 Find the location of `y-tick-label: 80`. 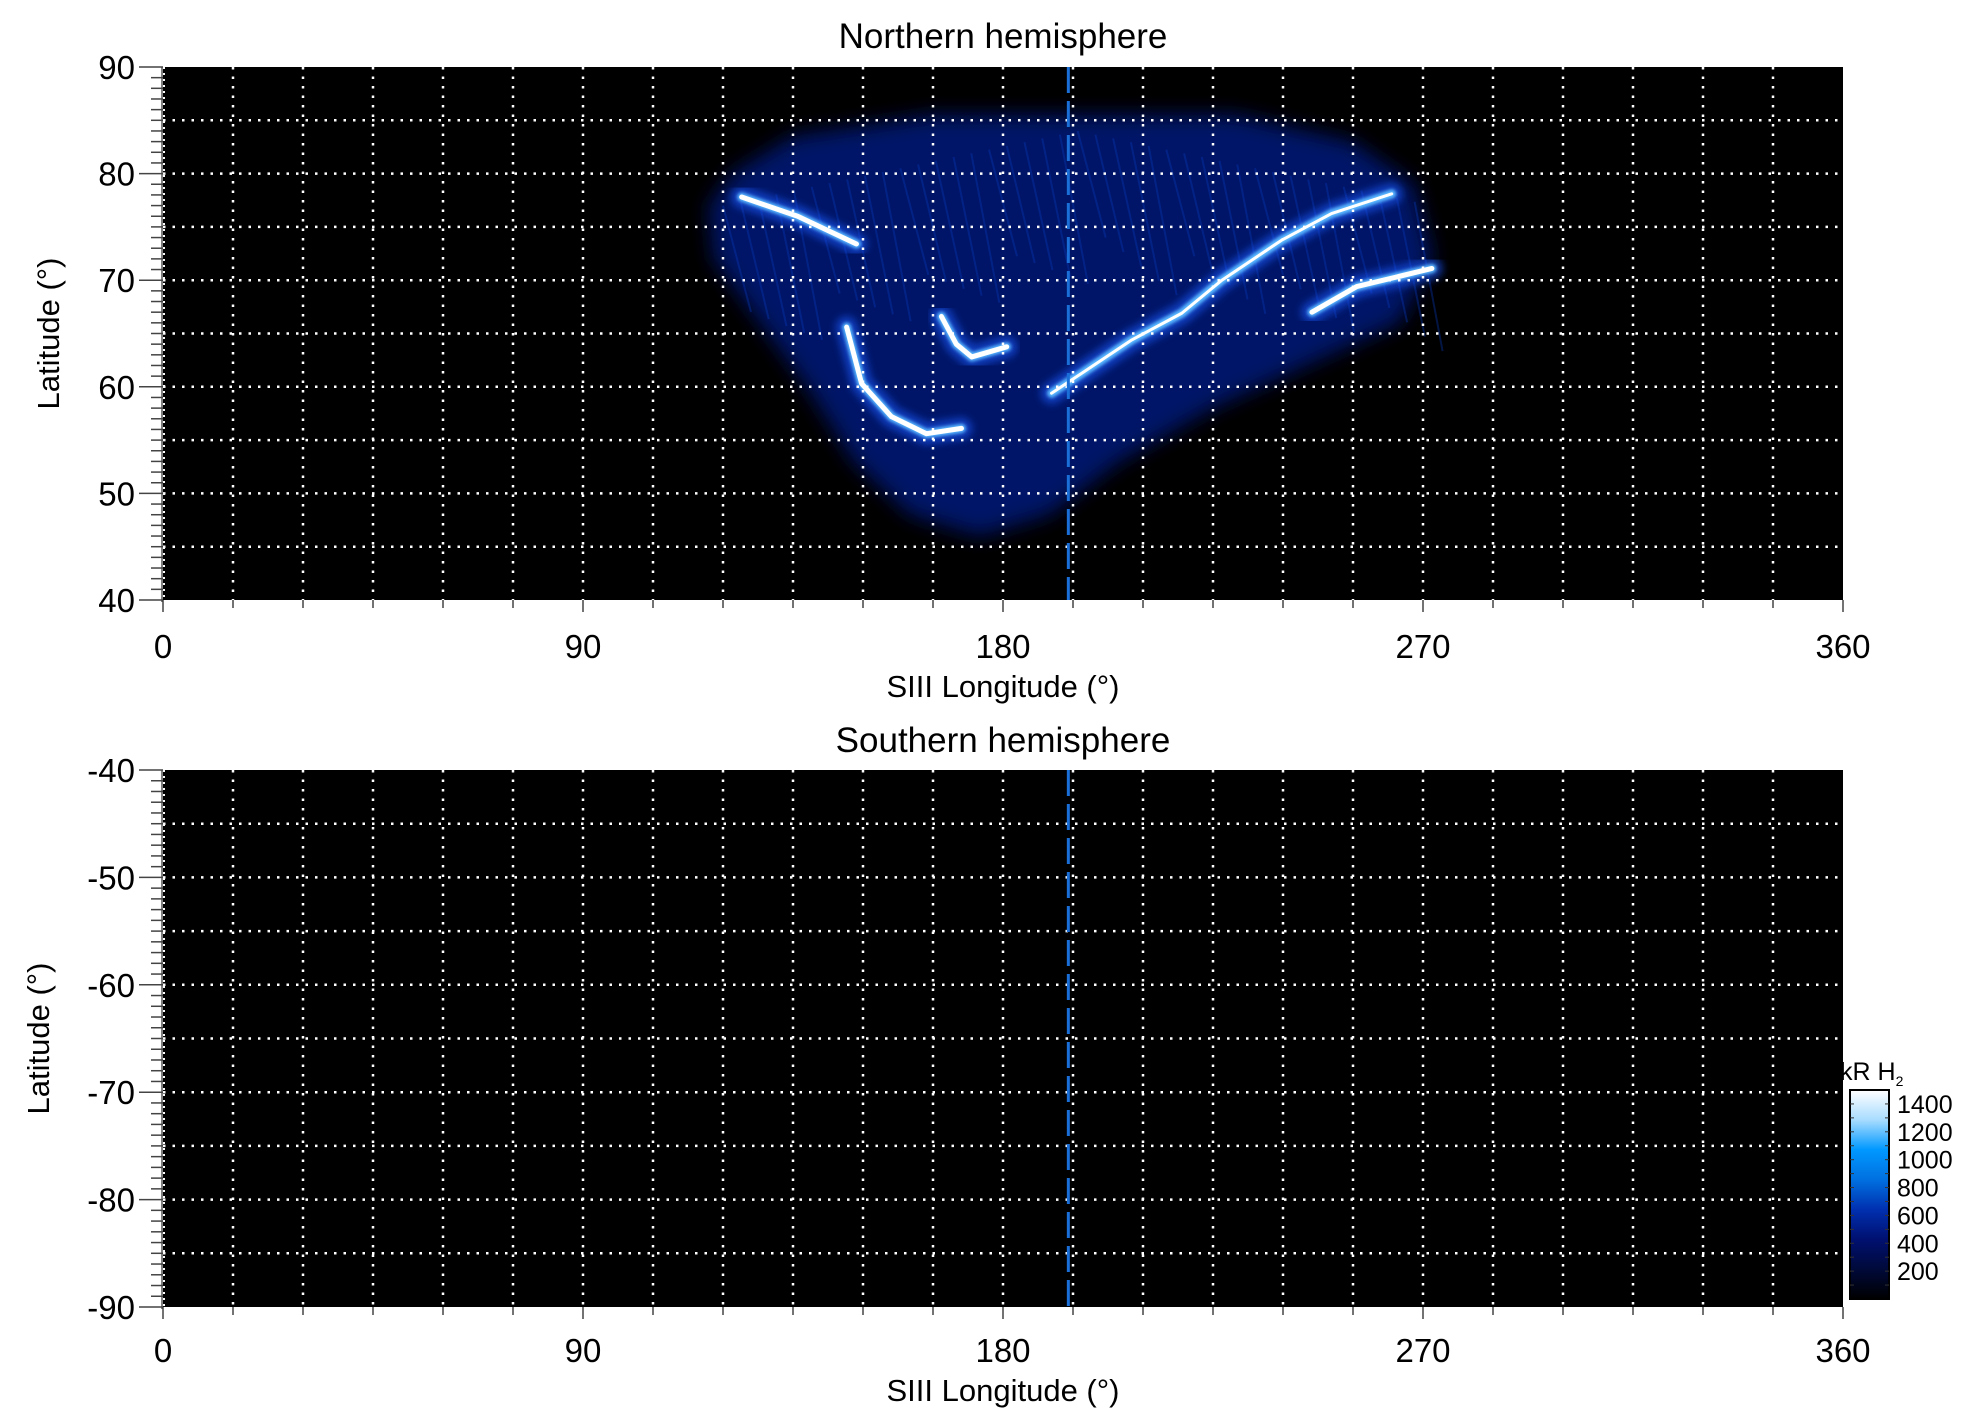

y-tick-label: 80 is located at coordinates (116, 174).